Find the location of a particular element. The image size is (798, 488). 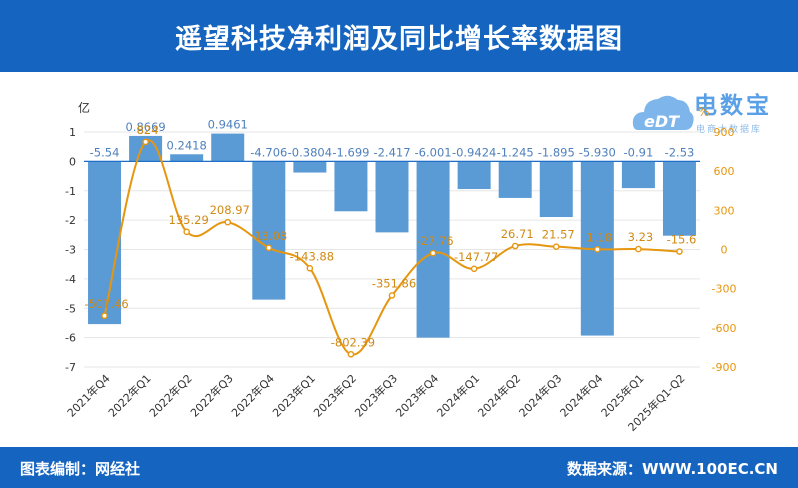

left-axis-tick-label: -5 is located at coordinates (70, 308).